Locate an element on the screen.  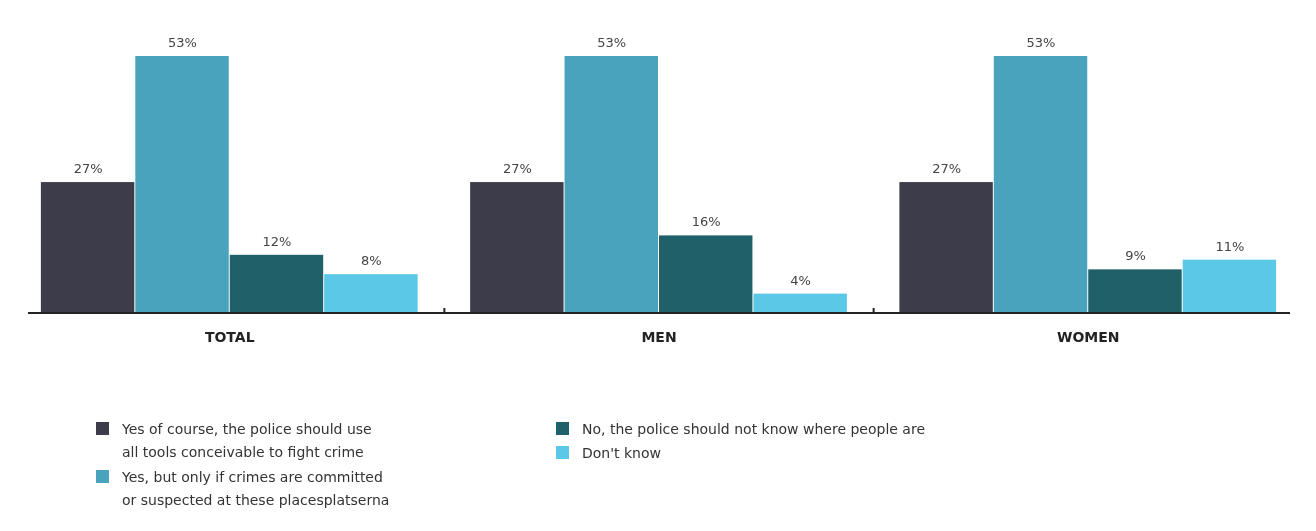
legend-label: Don't know is located at coordinates (622, 453).